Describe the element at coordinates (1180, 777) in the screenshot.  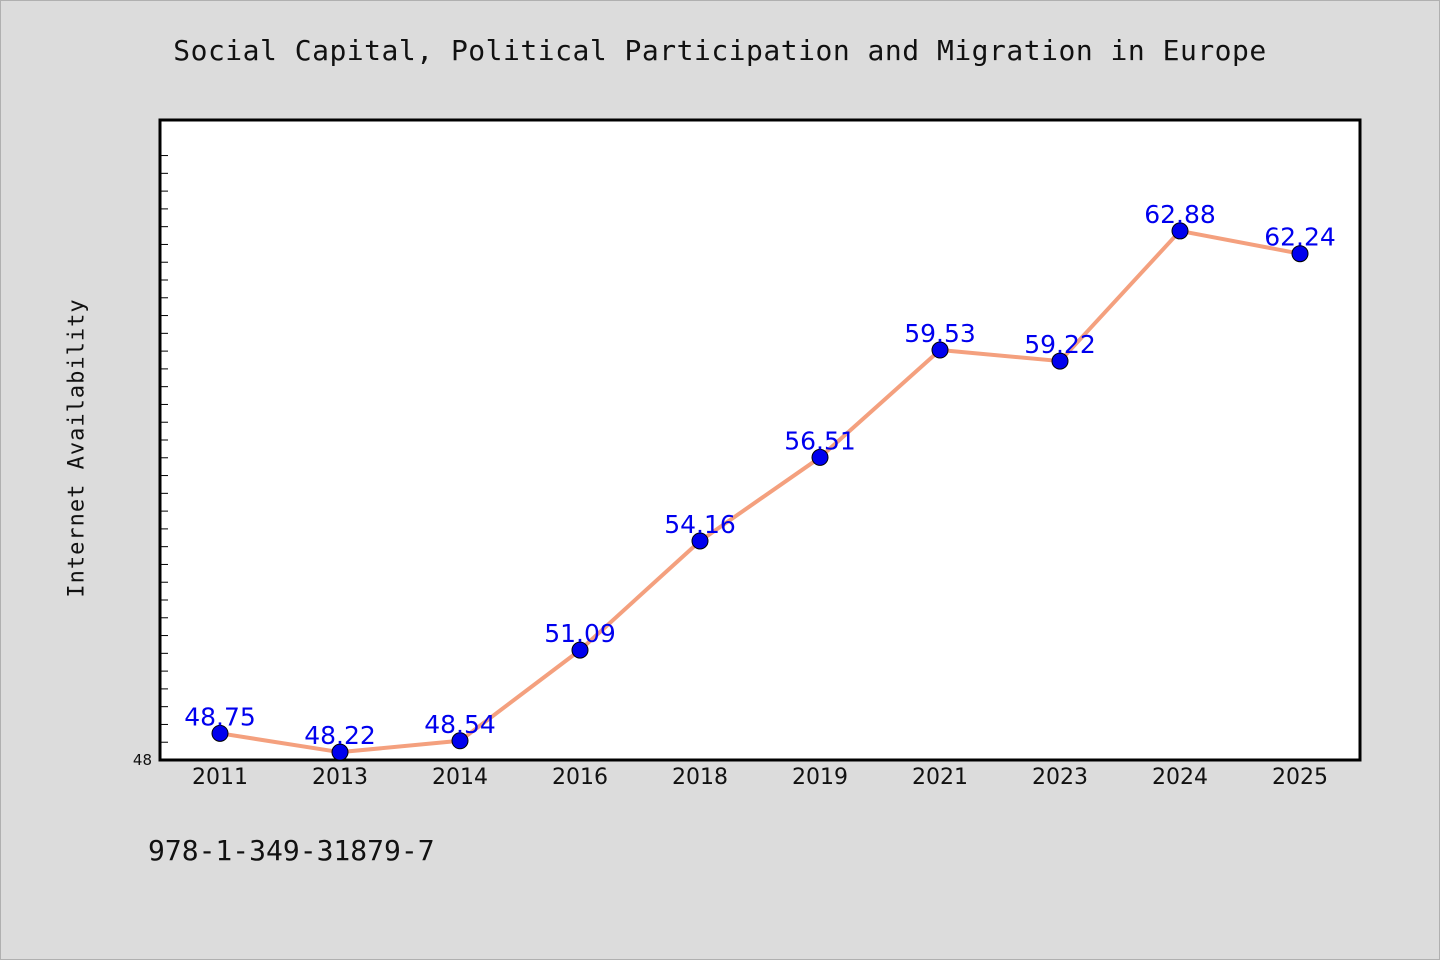
I see `x-tick-label: 2024` at that location.